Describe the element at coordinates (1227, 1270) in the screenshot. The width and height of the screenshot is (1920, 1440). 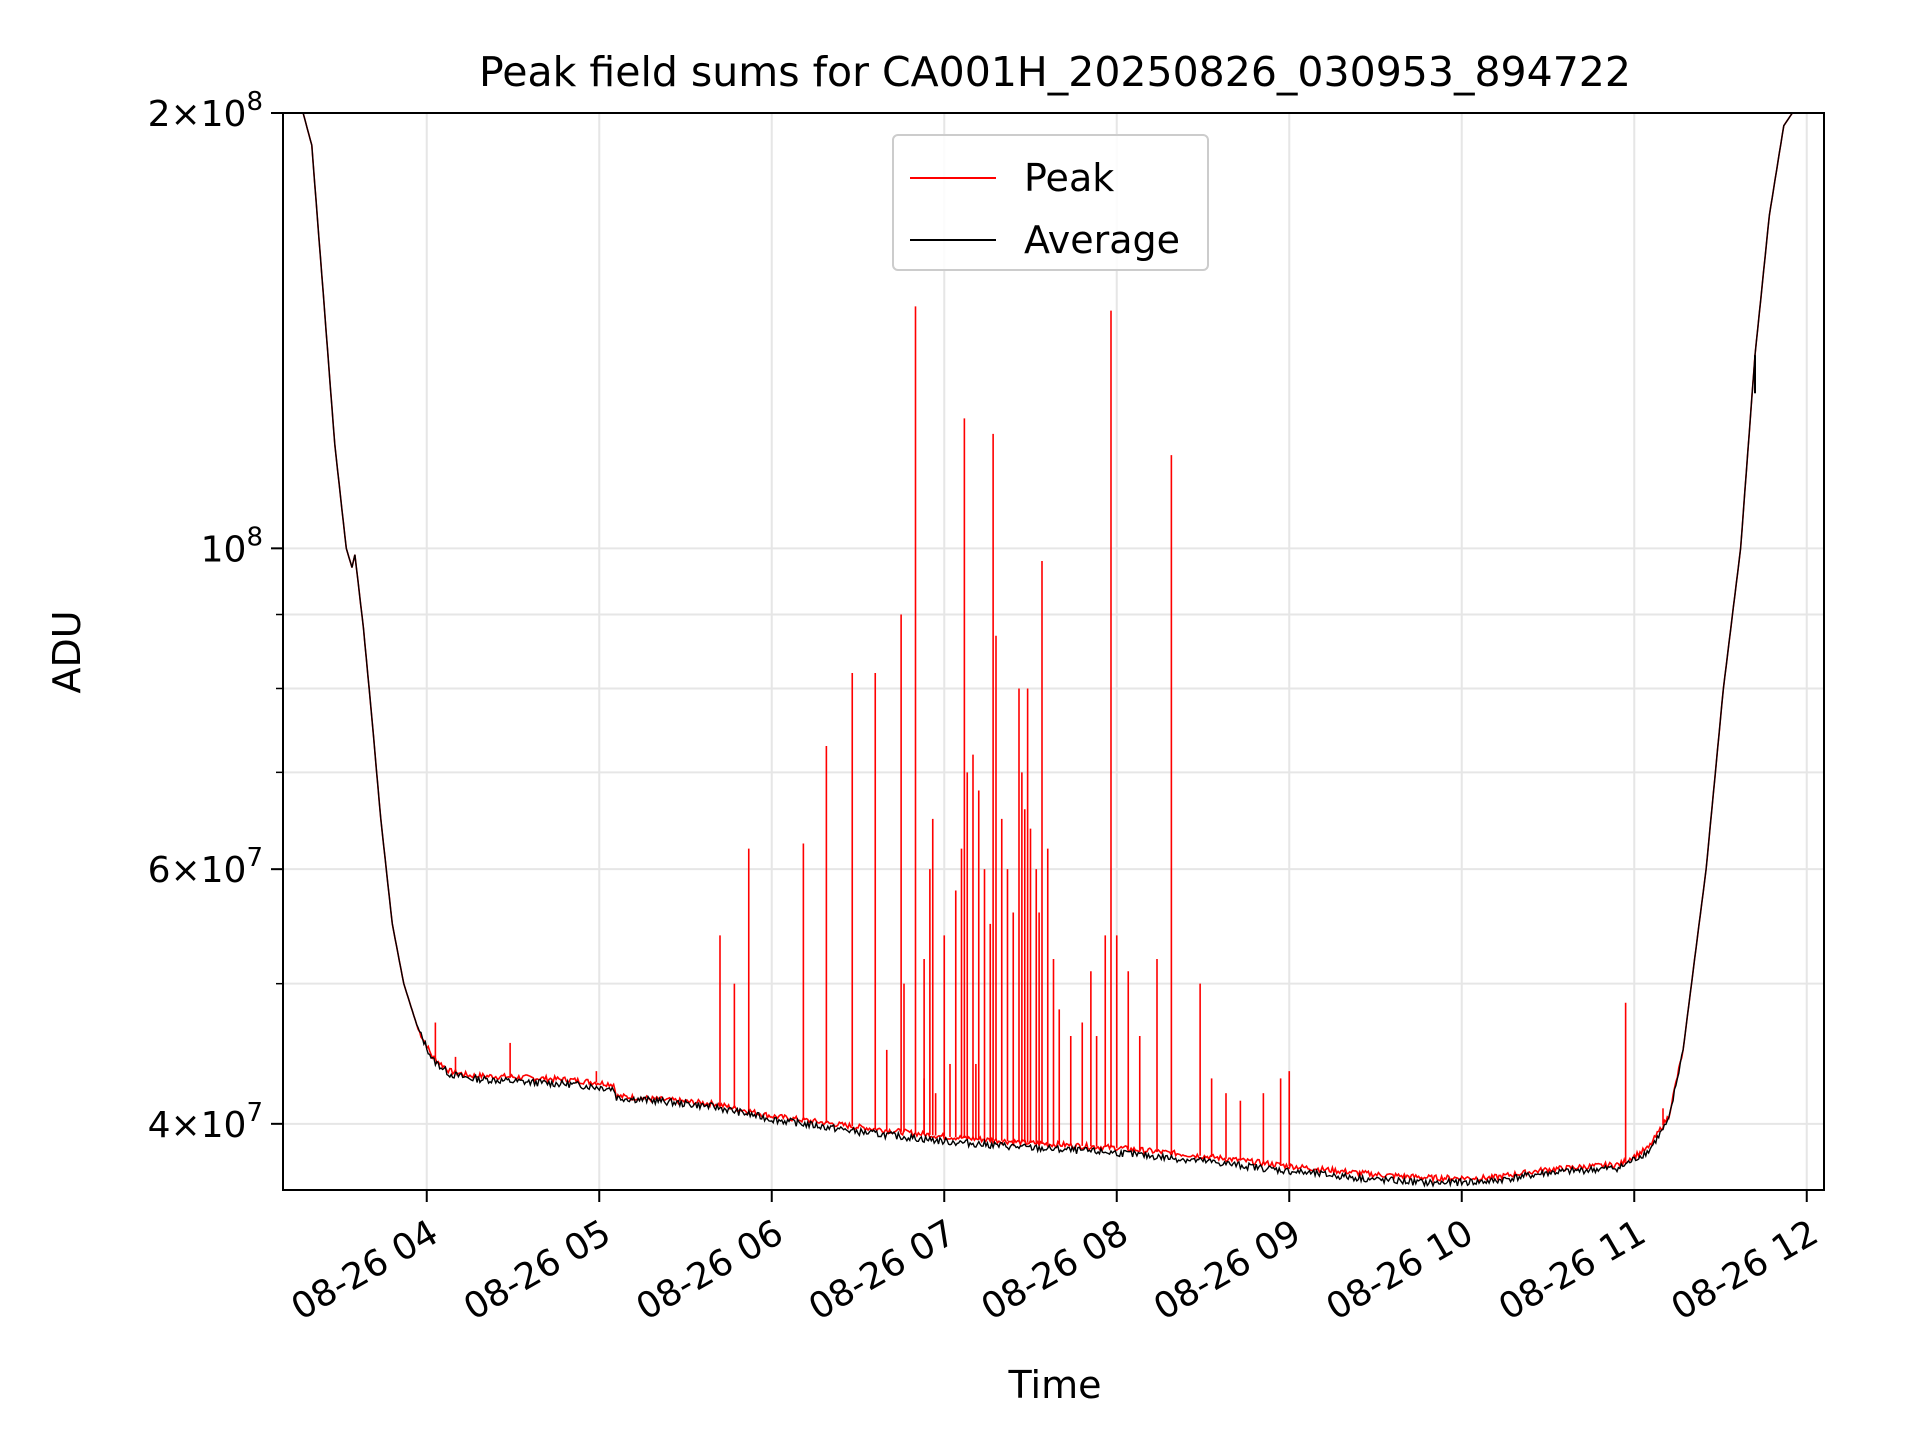
I see `x-tick-label: 08-26 09` at that location.